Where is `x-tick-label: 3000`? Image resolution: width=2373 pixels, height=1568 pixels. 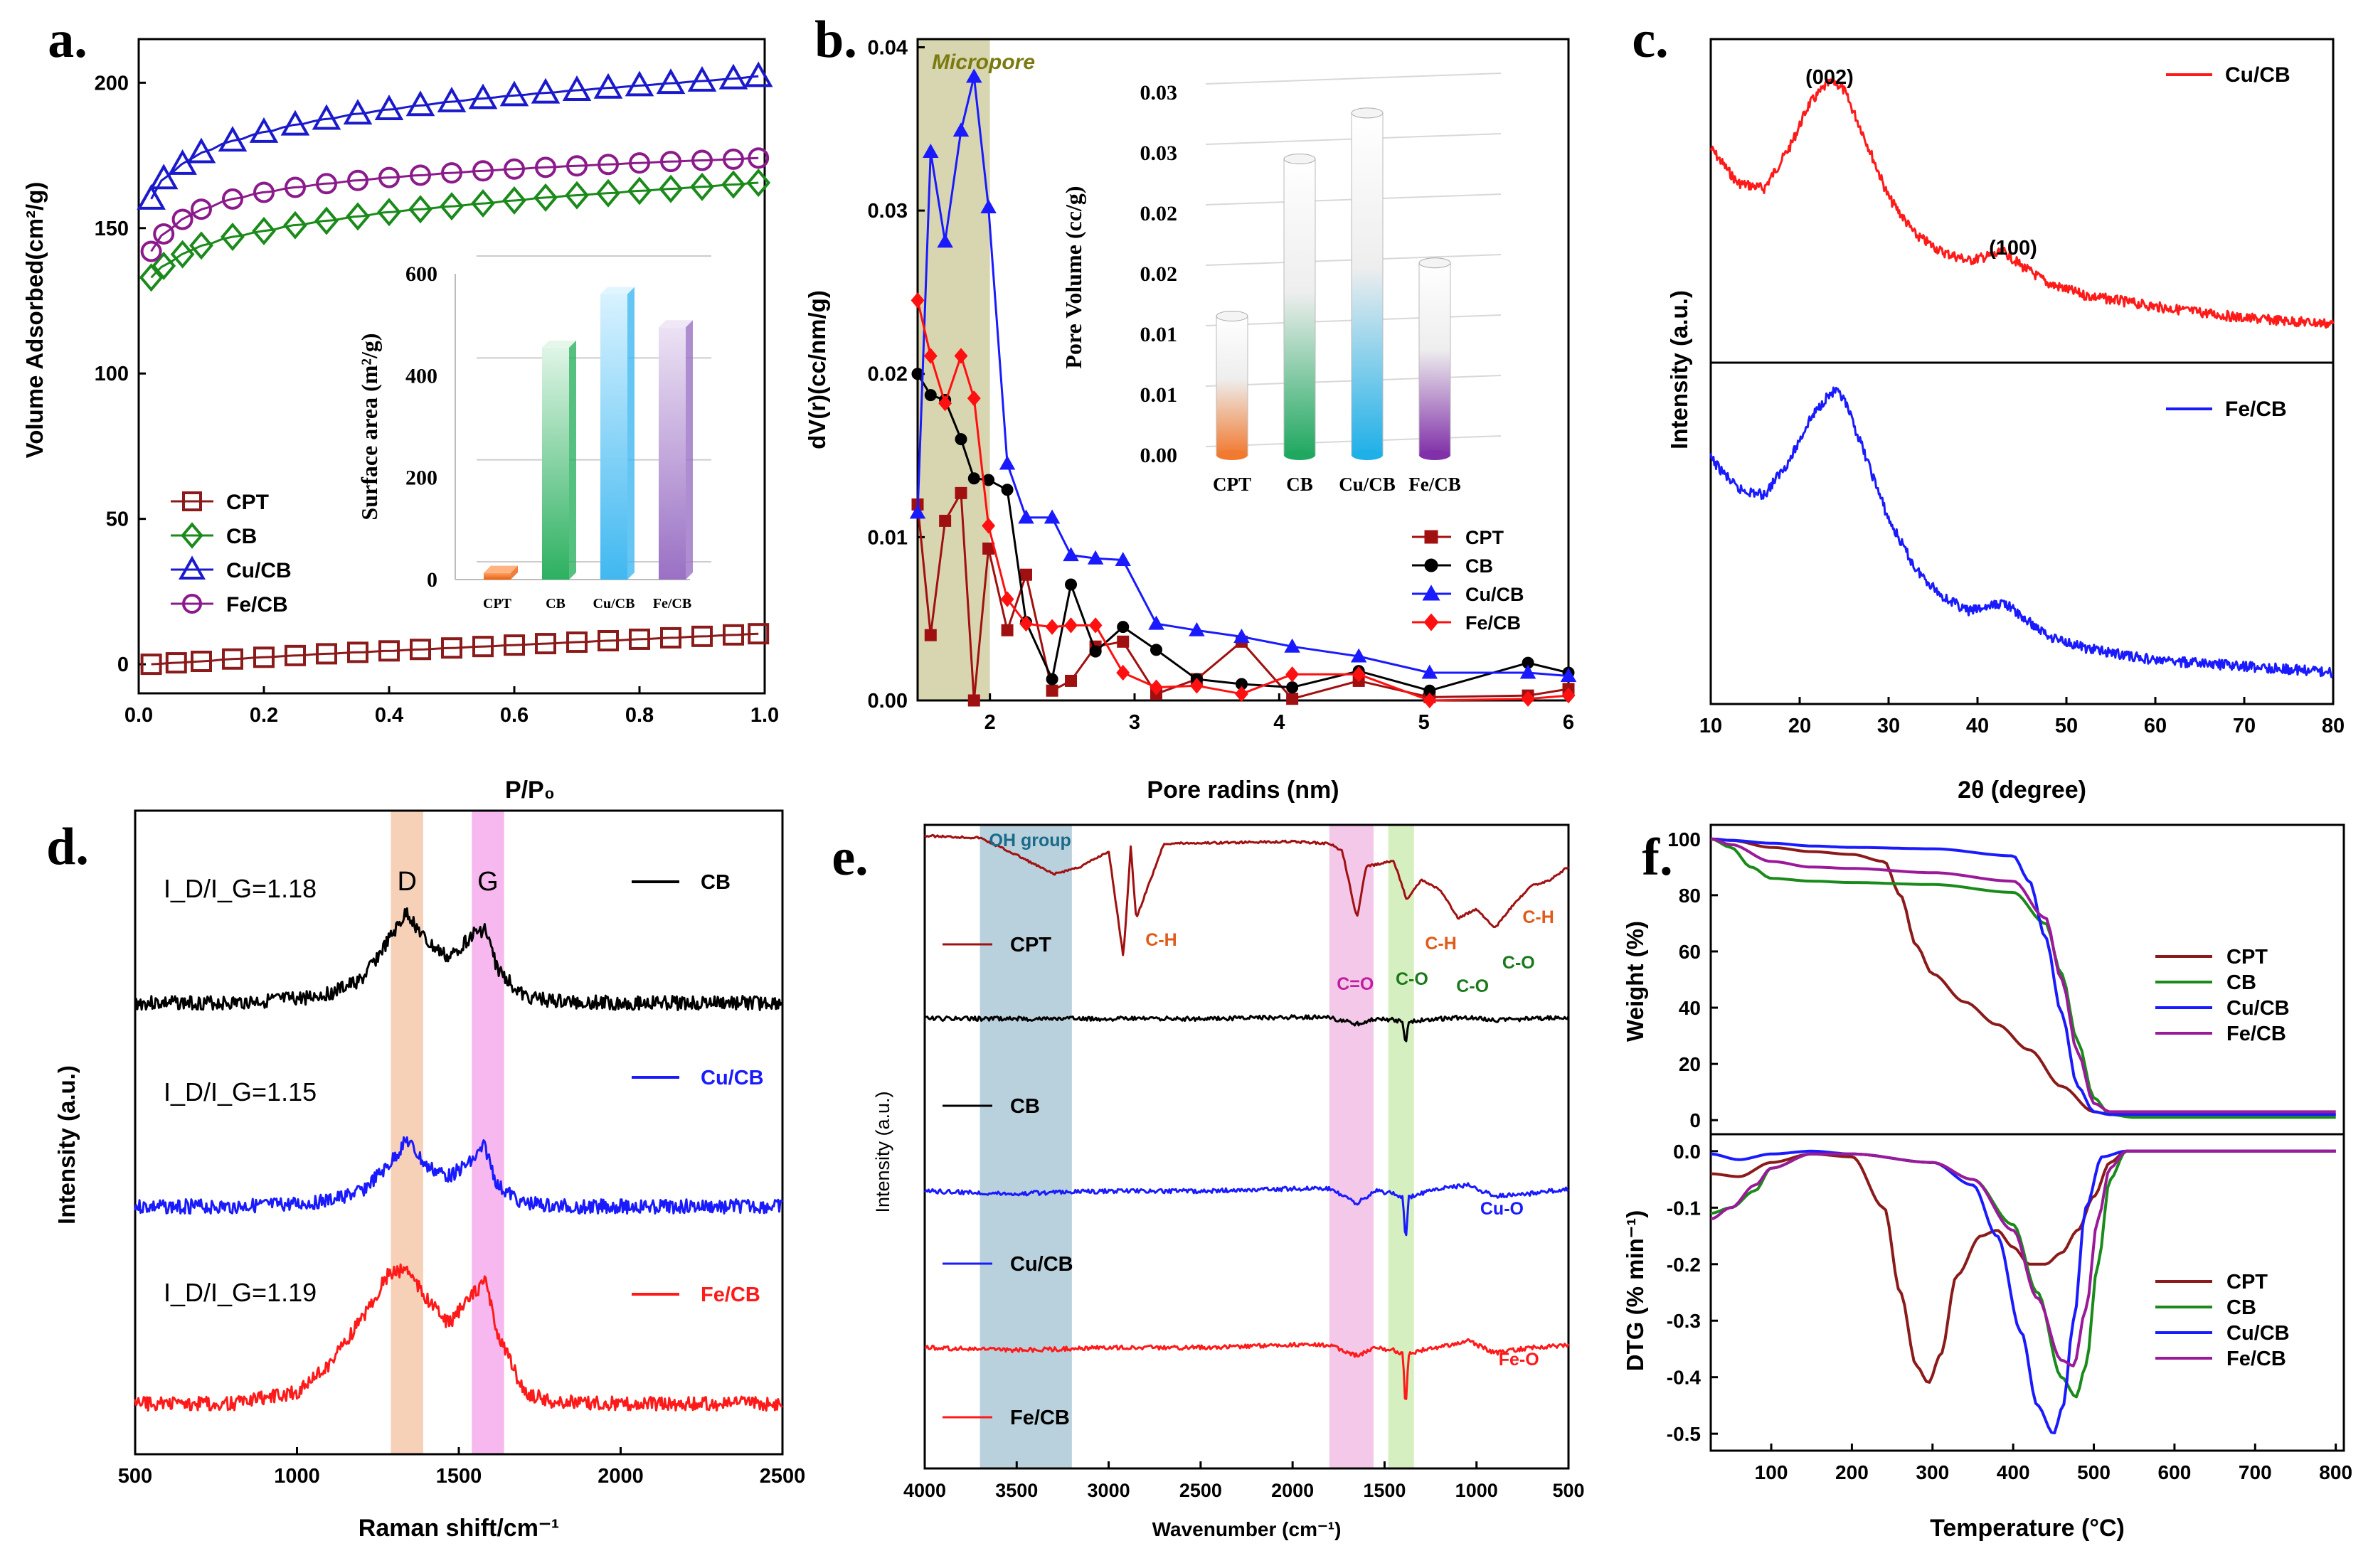
x-tick-label: 3000 is located at coordinates (1109, 1490).